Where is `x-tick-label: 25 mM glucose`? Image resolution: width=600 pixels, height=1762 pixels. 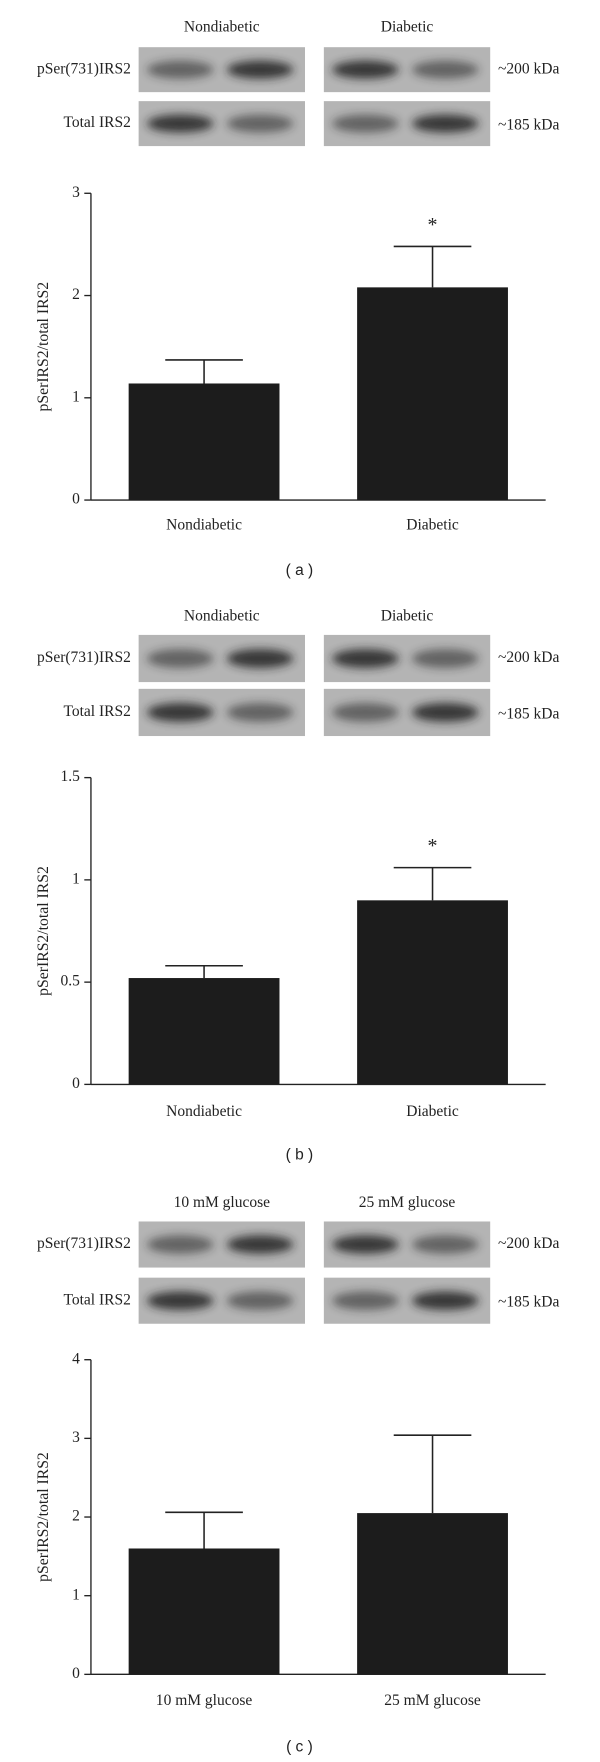 x-tick-label: 25 mM glucose is located at coordinates (432, 1700).